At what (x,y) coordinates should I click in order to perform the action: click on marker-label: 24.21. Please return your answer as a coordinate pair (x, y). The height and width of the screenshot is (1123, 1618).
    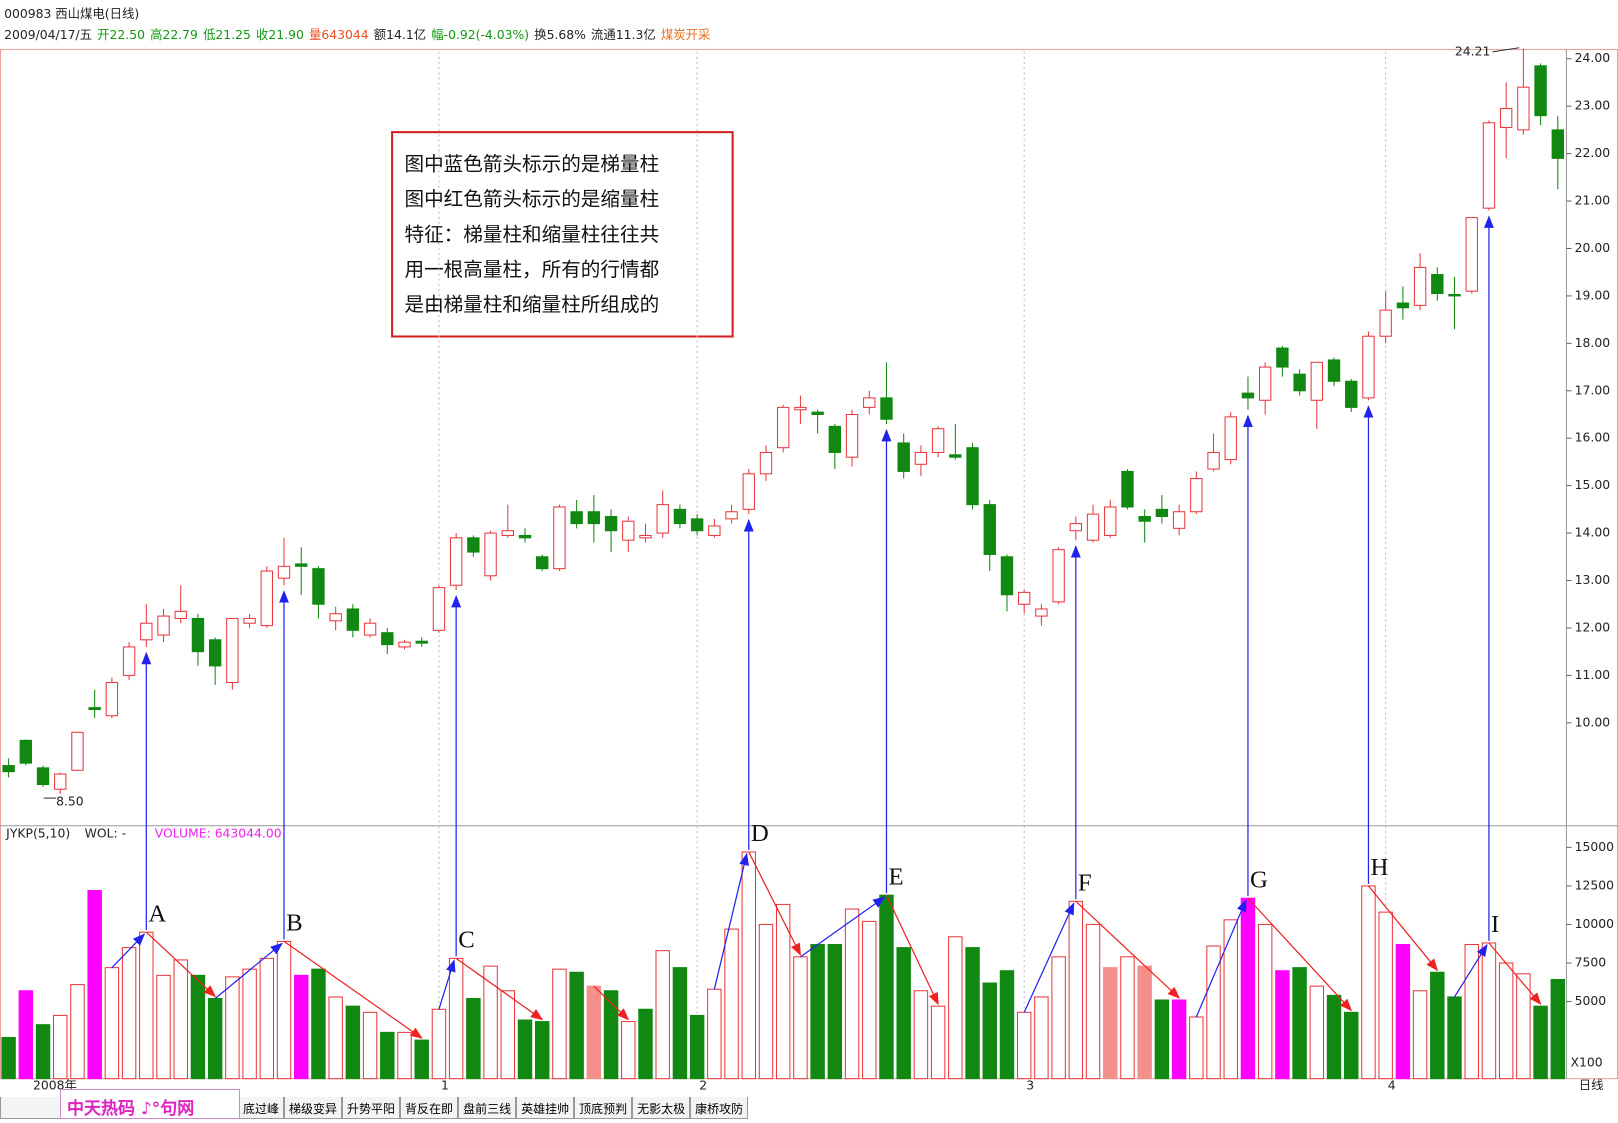
    Looking at the image, I should click on (1472, 51).